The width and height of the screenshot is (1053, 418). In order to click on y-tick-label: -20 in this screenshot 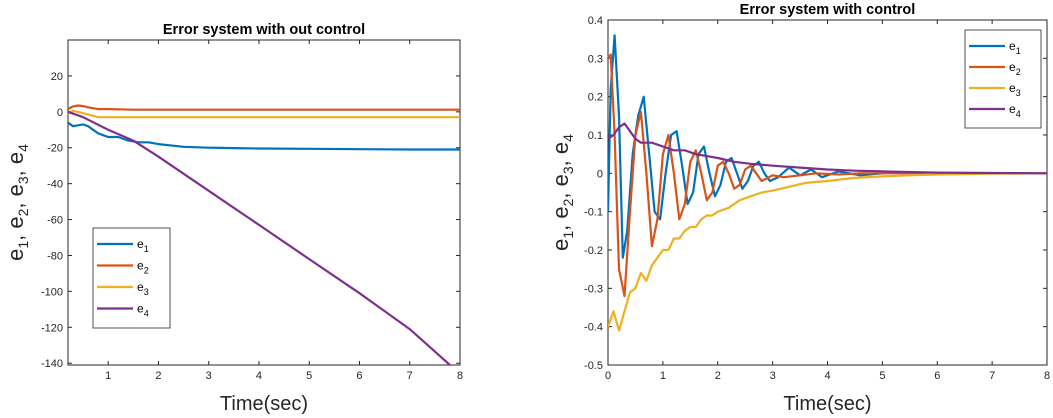, I will do `click(55, 149)`.